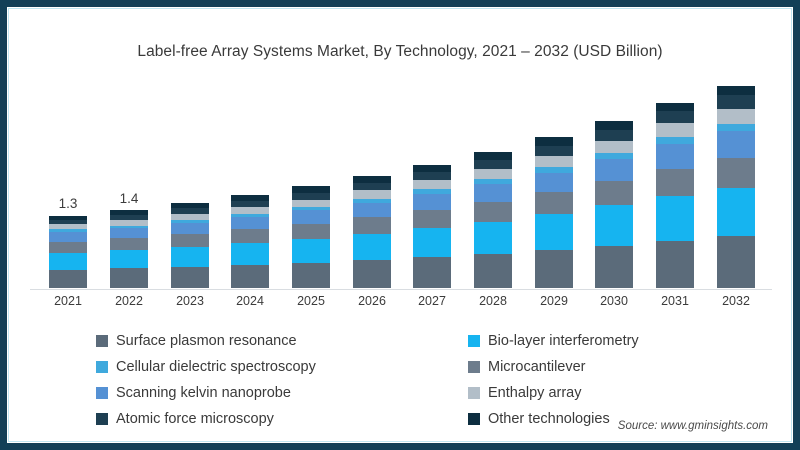  I want to click on legend-item: Cellular dielectric spectroscopy, so click(282, 367).